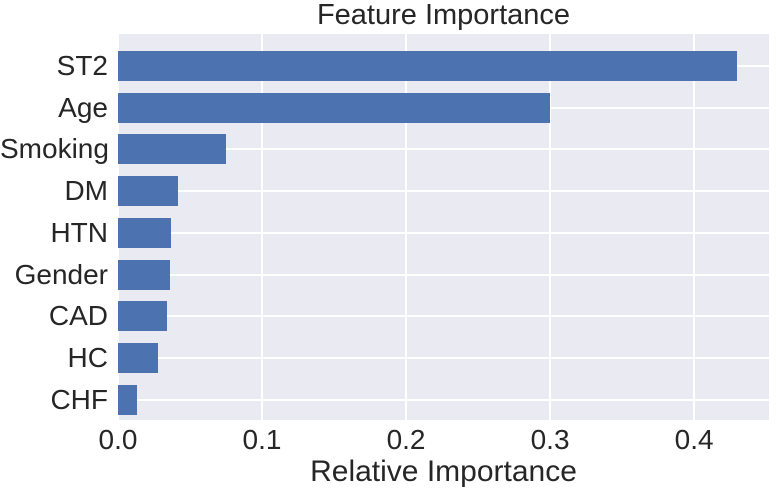  What do you see at coordinates (82, 65) in the screenshot?
I see `y-tick-label-st2: ST2` at bounding box center [82, 65].